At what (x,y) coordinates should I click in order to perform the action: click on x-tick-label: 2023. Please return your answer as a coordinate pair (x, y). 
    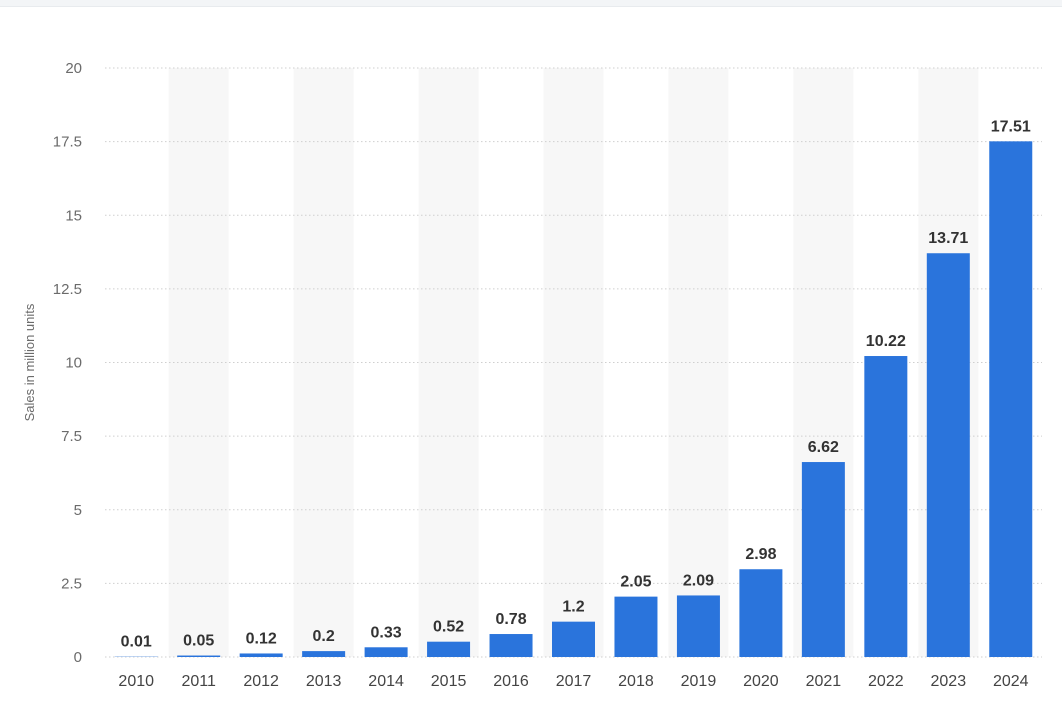
    Looking at the image, I should click on (949, 681).